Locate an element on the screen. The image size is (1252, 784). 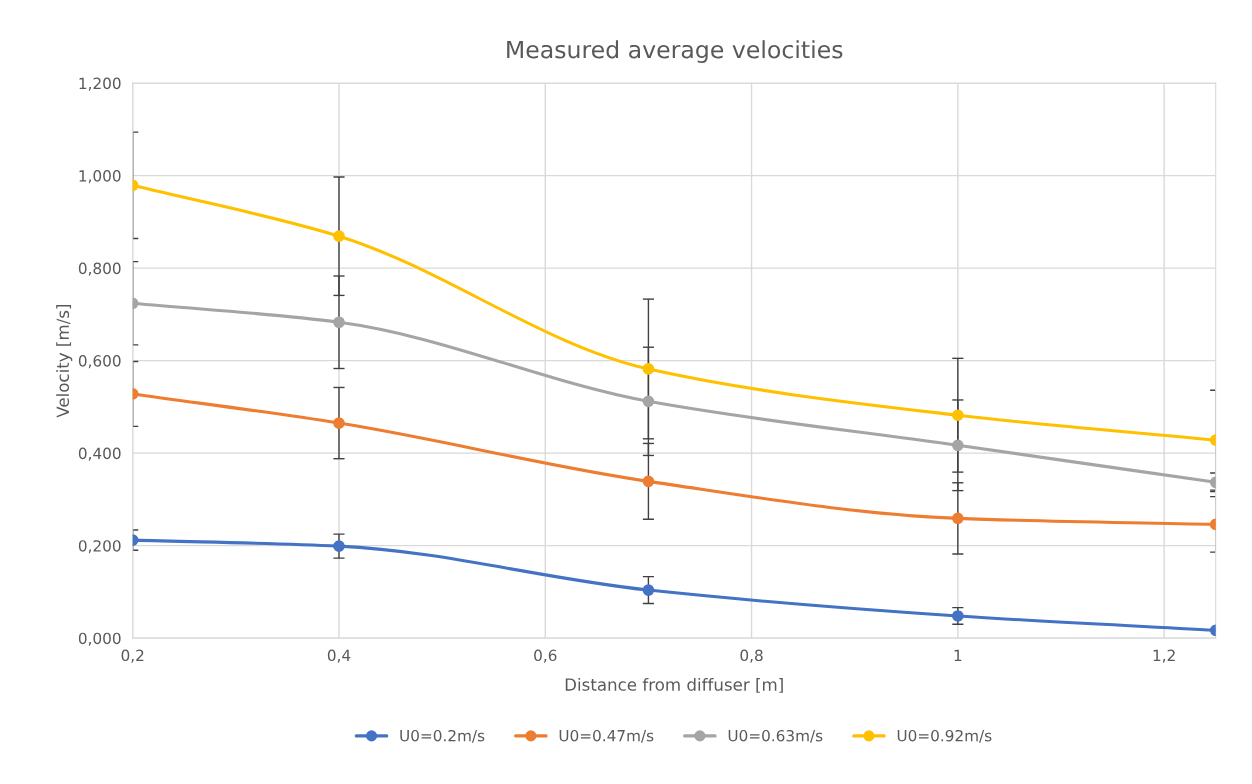
x-tick-label: 0,6 is located at coordinates (545, 656).